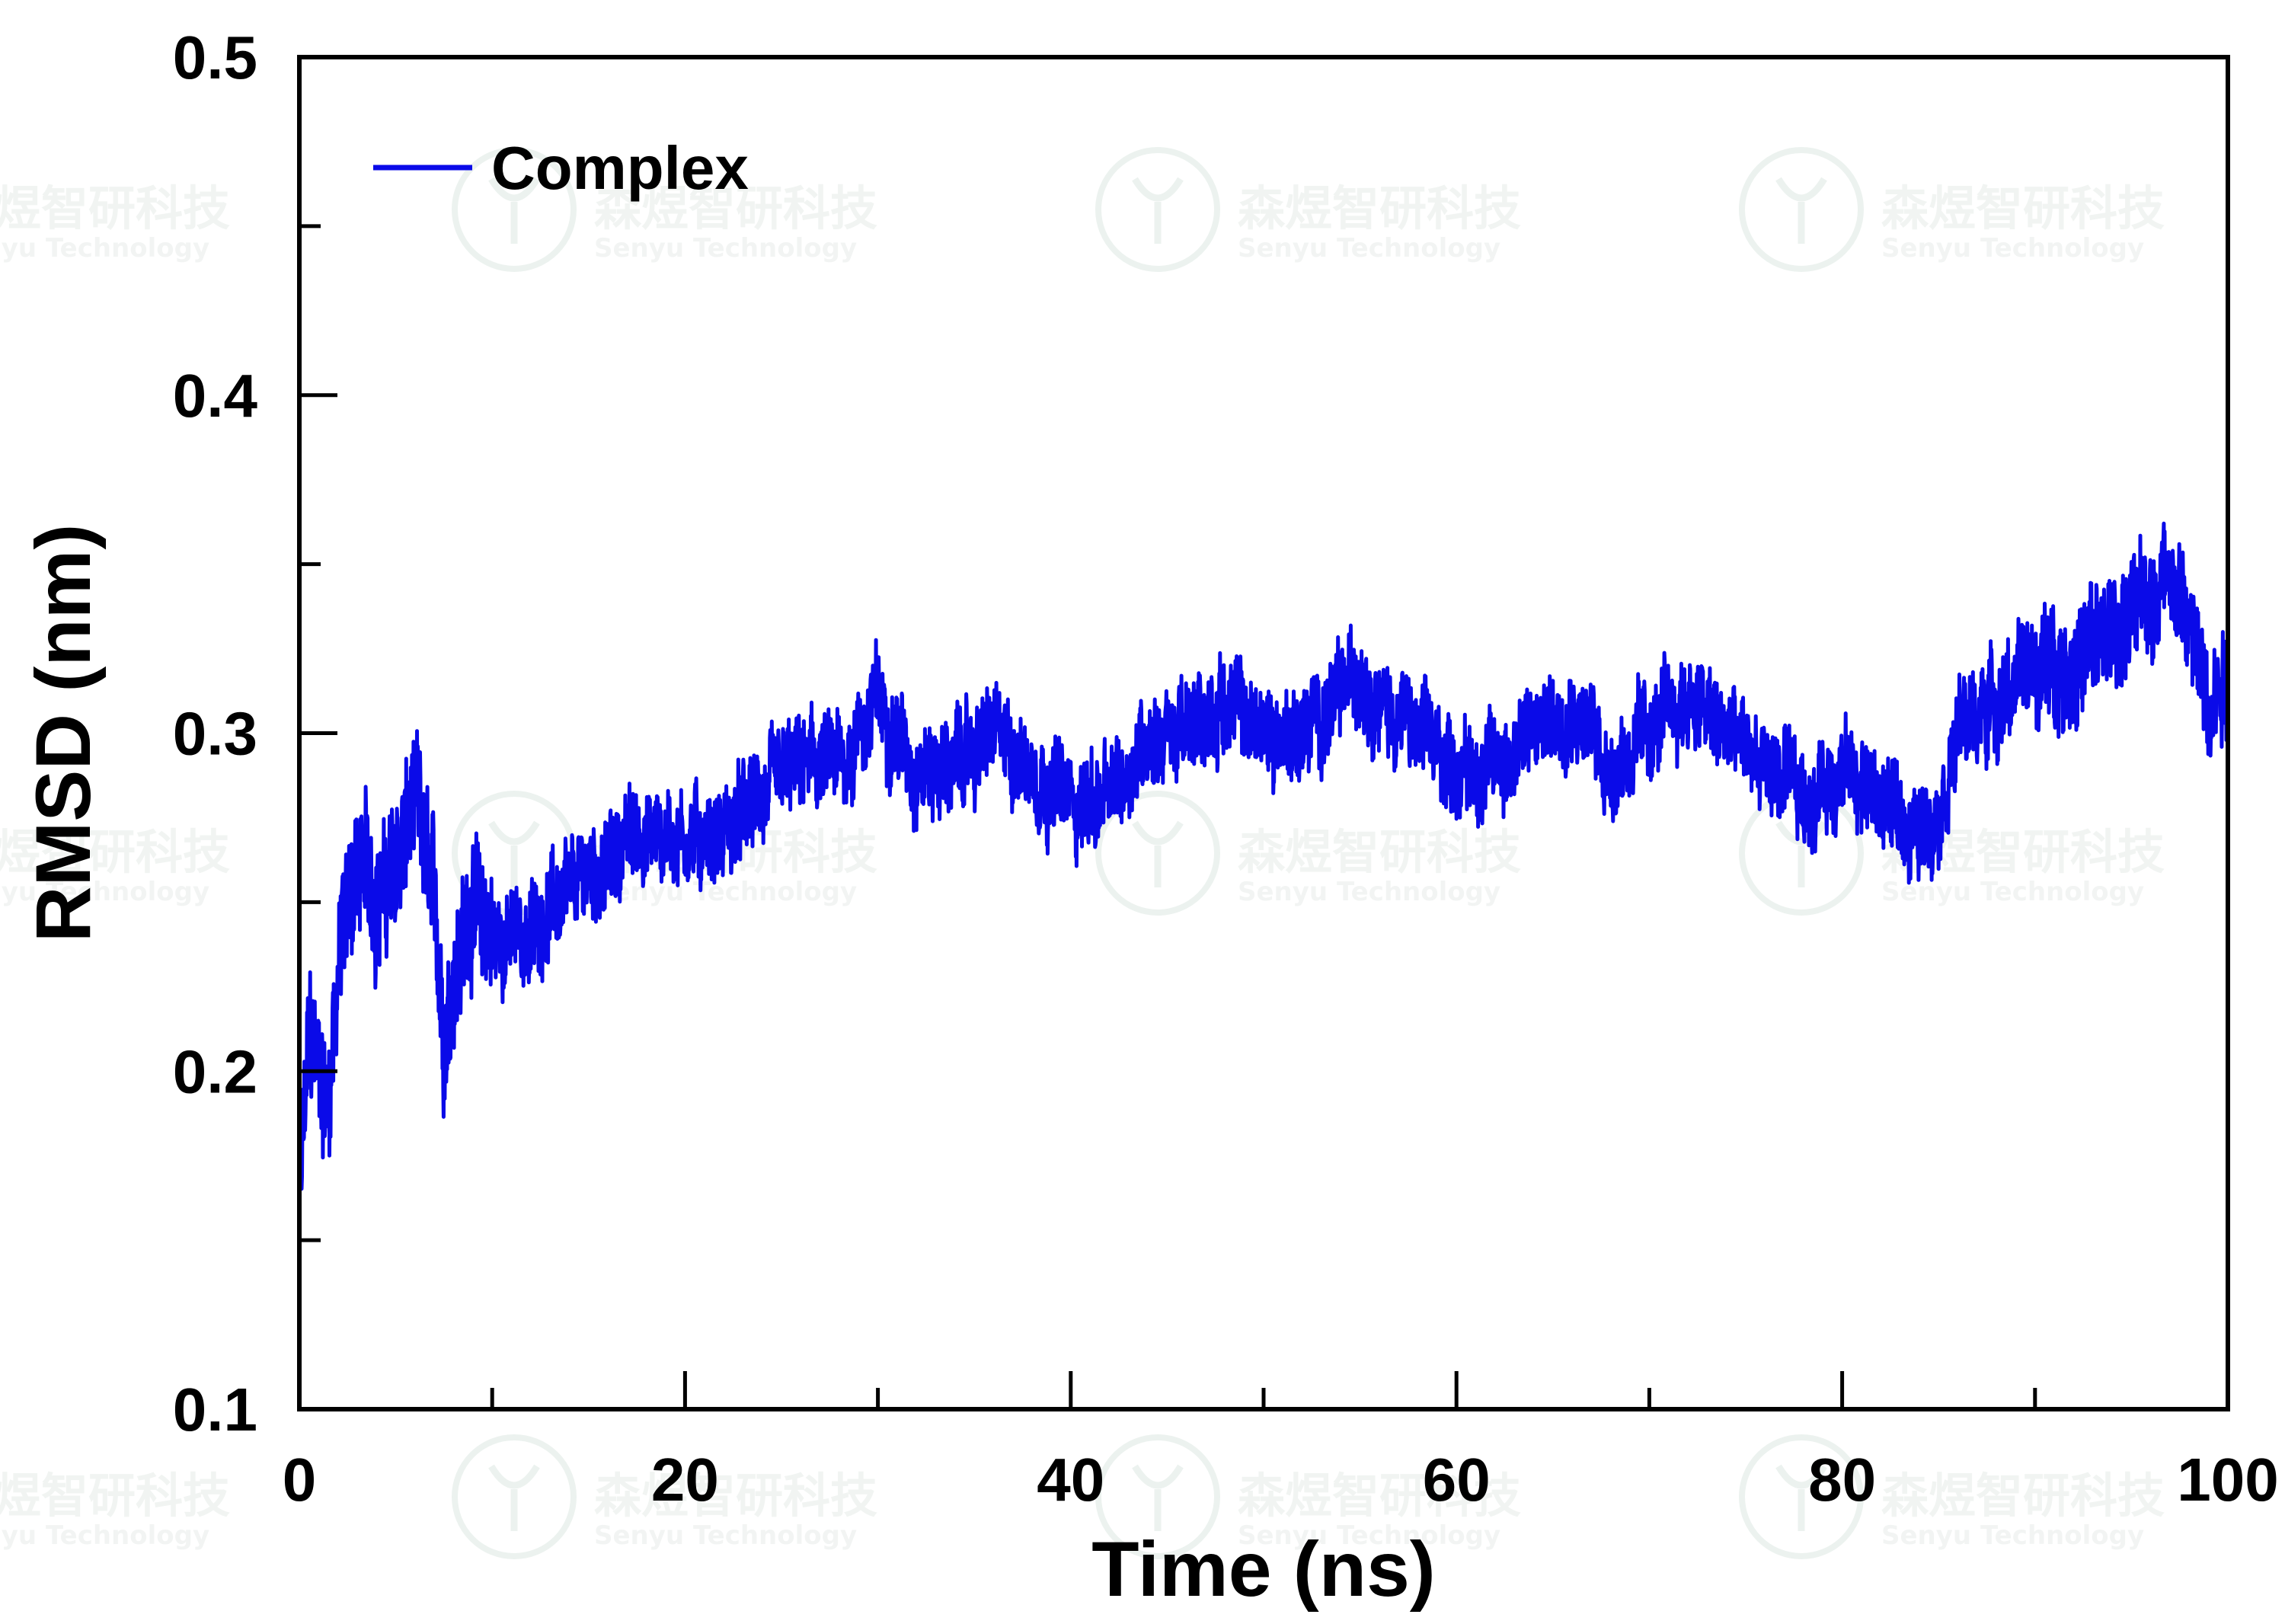 The width and height of the screenshot is (2285, 1624). I want to click on x-tick-label: 80, so click(1842, 1480).